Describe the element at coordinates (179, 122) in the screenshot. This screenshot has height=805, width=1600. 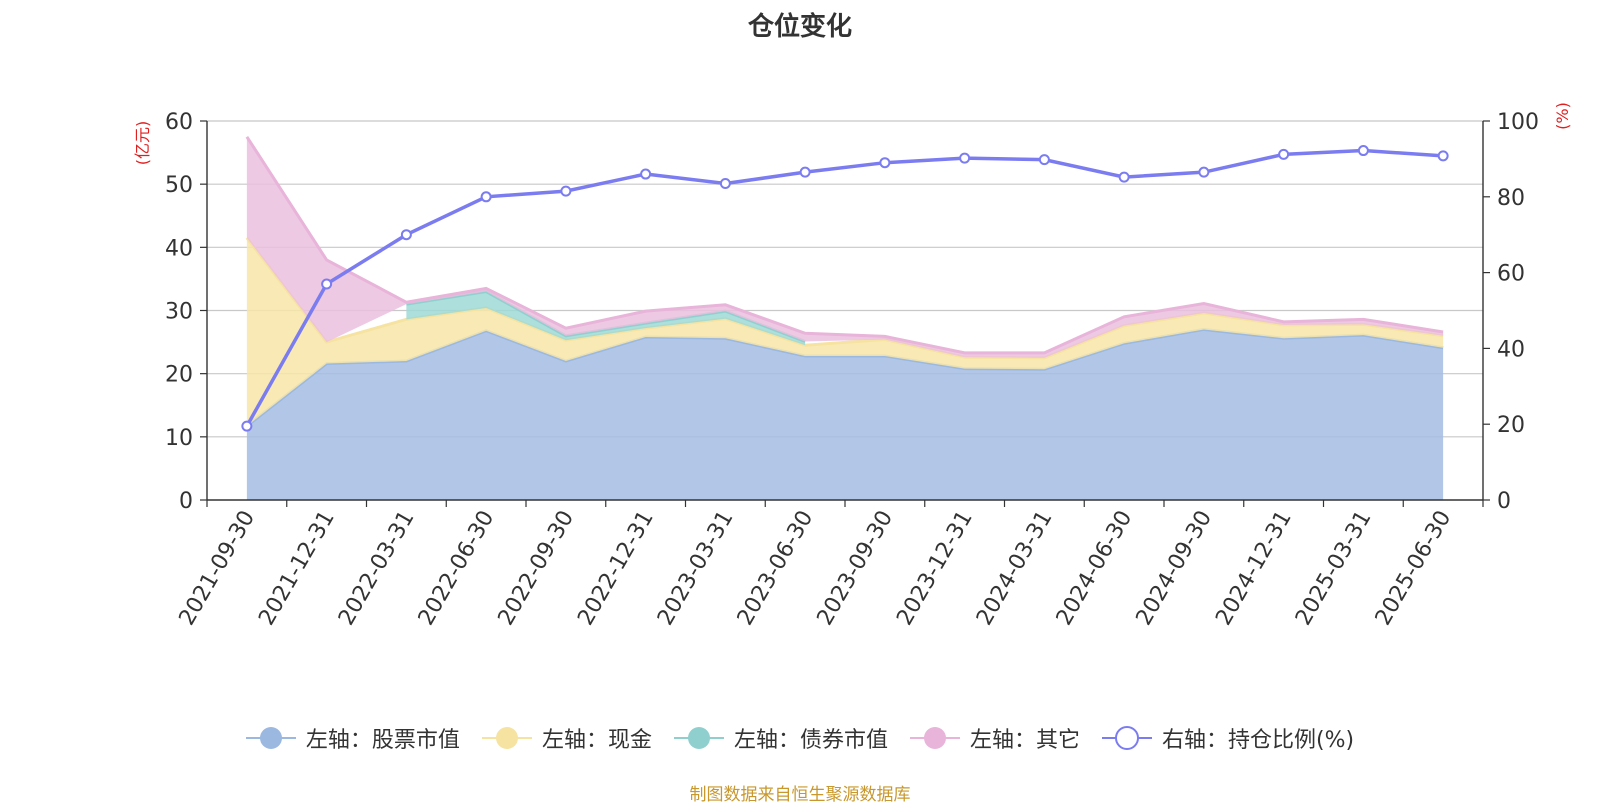
I see `left-axis-tick-label: 60` at that location.